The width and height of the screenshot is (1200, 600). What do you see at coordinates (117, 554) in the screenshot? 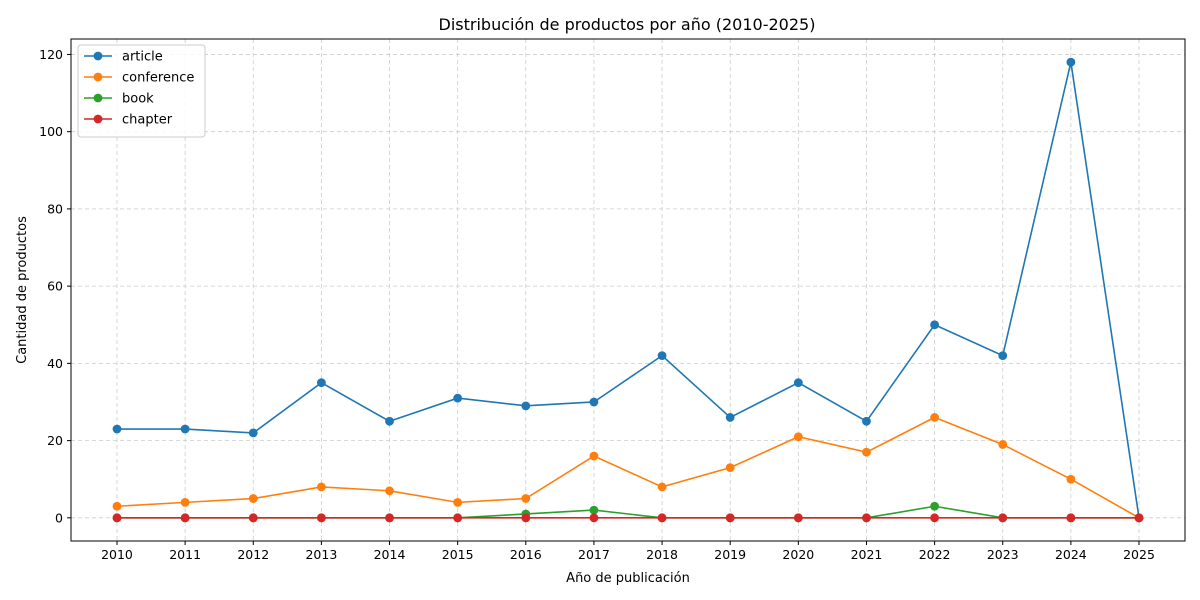
I see `x-tick-label: 2010` at bounding box center [117, 554].